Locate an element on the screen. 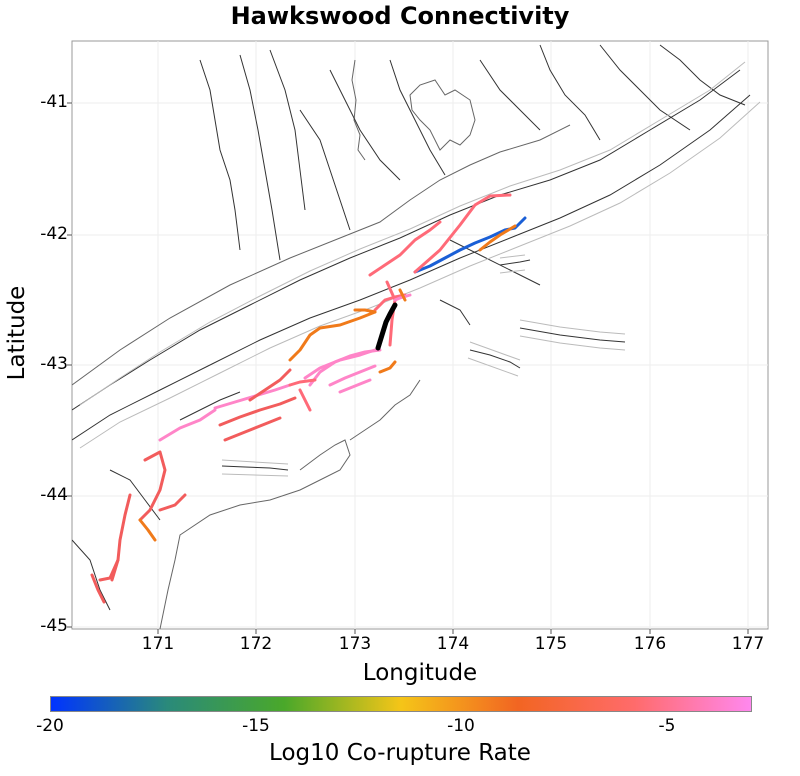  y-tick-label: -44 is located at coordinates (54, 495).